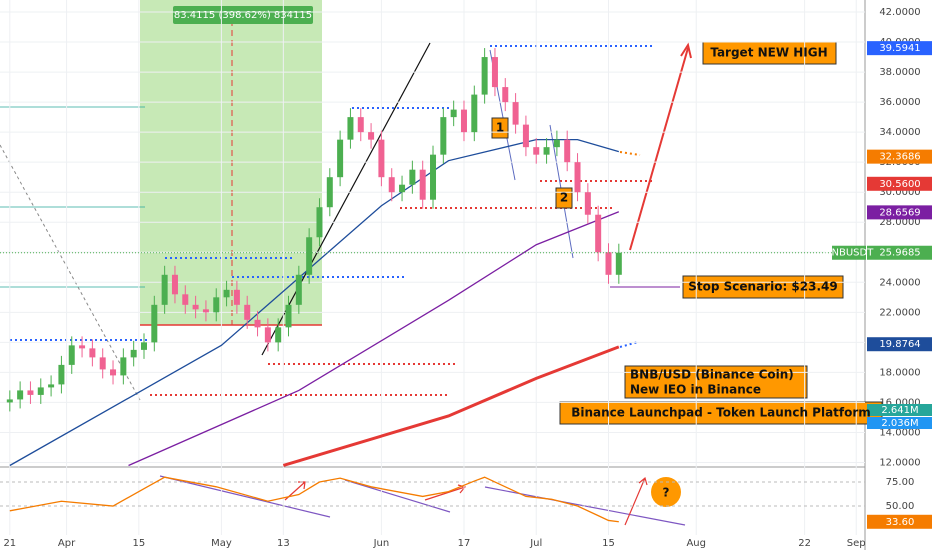  What do you see at coordinates (899, 462) in the screenshot?
I see `y-tick-label: 12.0000` at bounding box center [899, 462].